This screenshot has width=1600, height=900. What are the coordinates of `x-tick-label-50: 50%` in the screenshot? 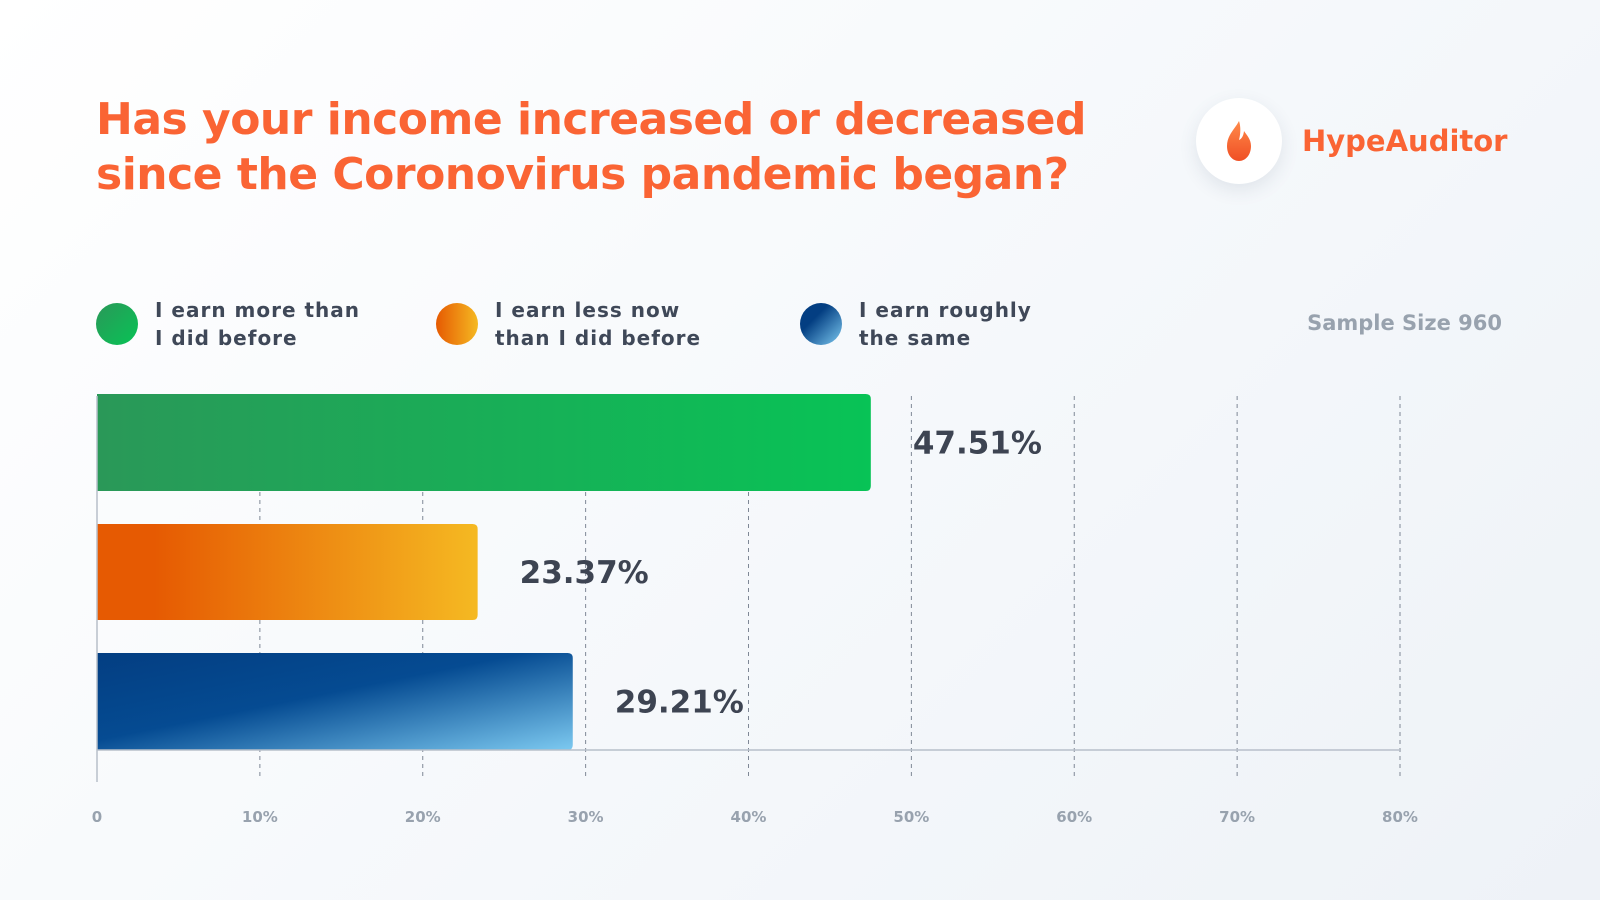 It's located at (911, 817).